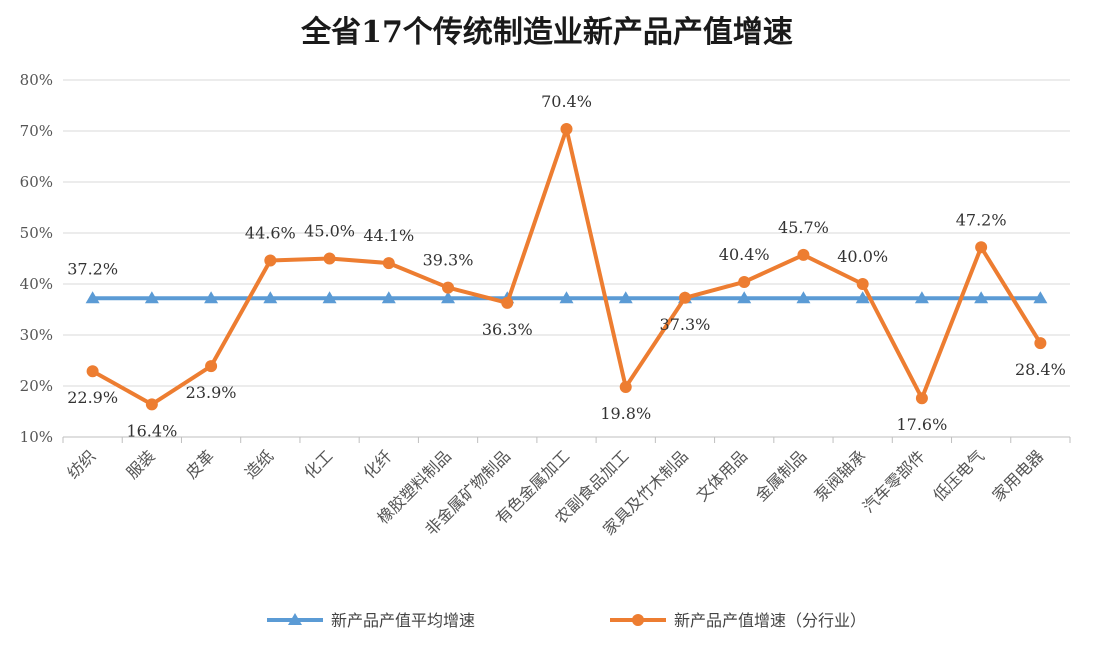 The width and height of the screenshot is (1094, 653). I want to click on y-tick-label: 20%, so click(36, 386).